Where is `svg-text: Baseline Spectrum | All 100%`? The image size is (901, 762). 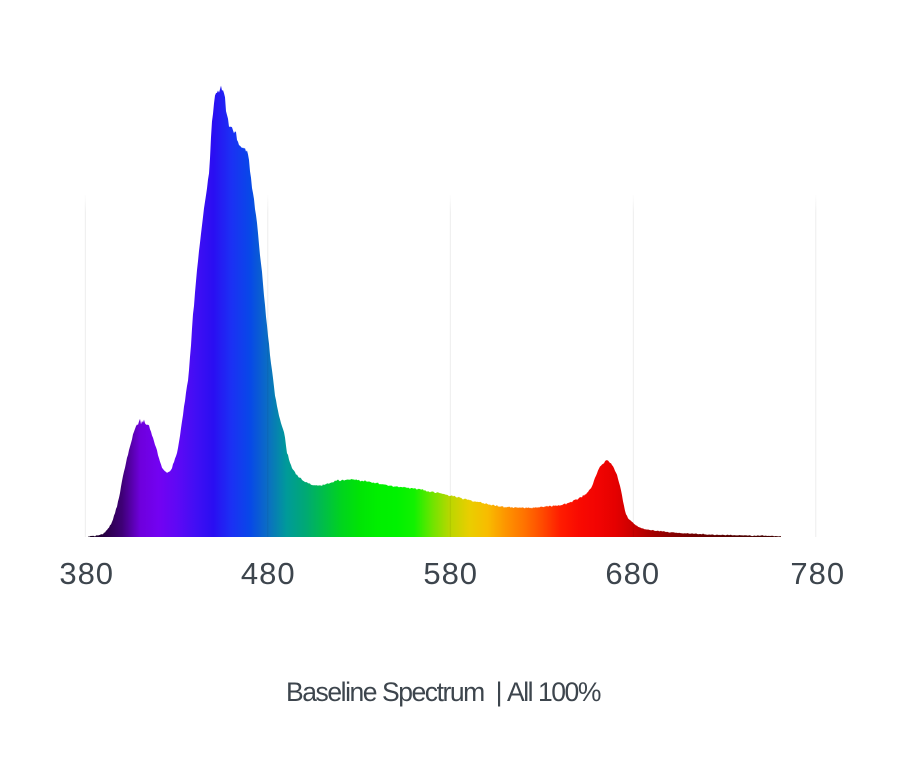
svg-text: Baseline Spectrum | All 100% is located at coordinates (443, 692).